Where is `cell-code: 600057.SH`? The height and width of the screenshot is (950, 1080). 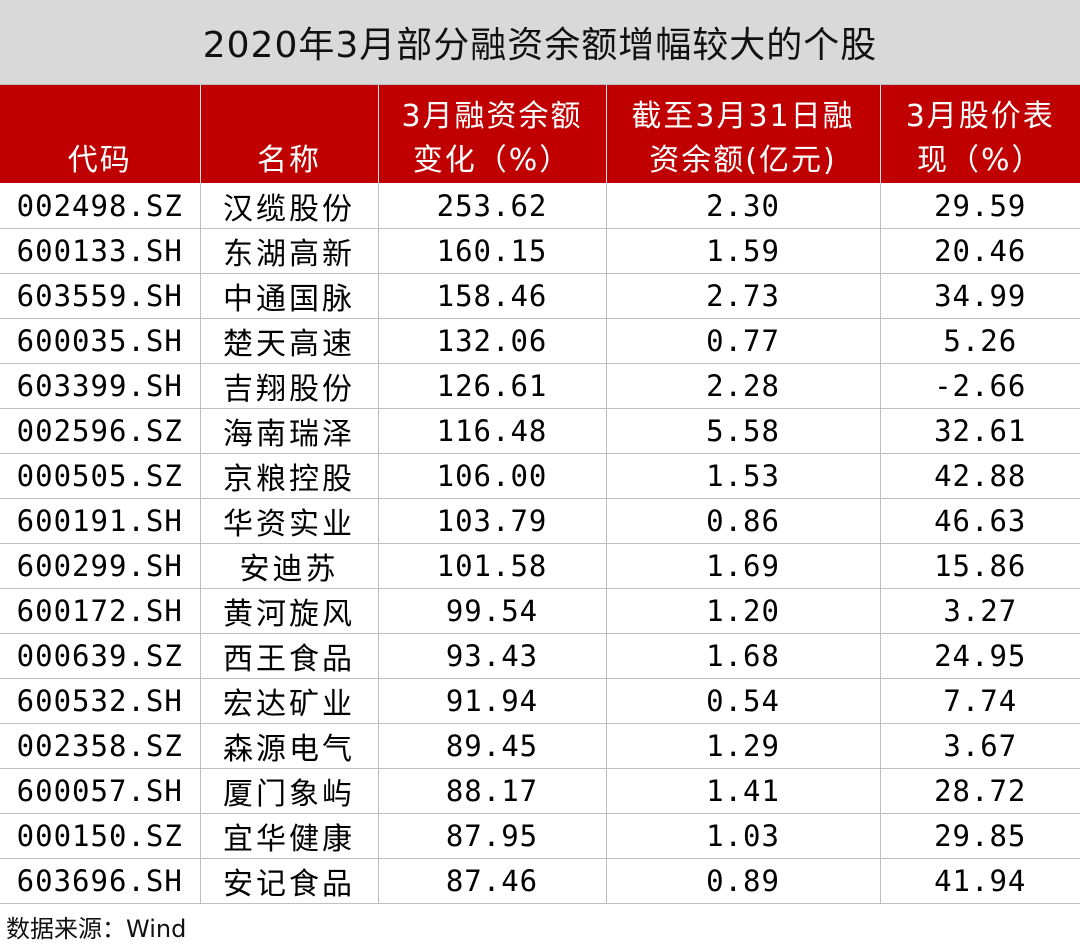 cell-code: 600057.SH is located at coordinates (100, 791).